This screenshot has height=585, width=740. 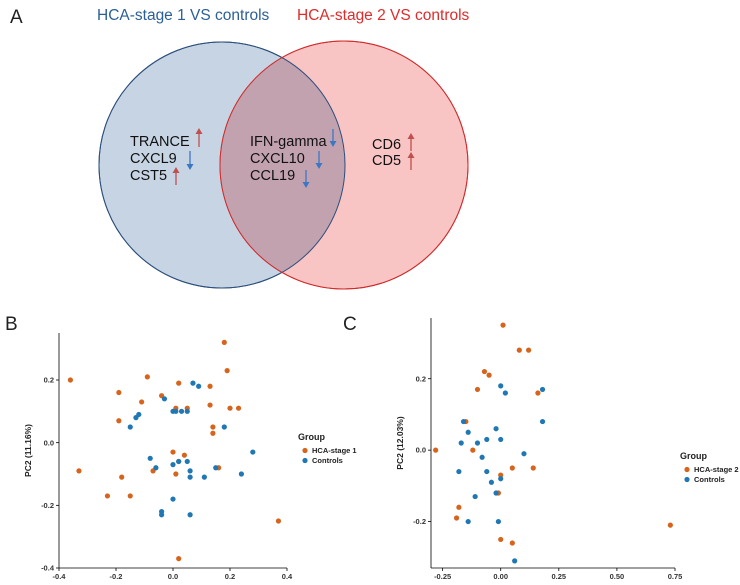 What do you see at coordinates (183, 15) in the screenshot?
I see `venn-left-title: HCA-stage 1 VS controls` at bounding box center [183, 15].